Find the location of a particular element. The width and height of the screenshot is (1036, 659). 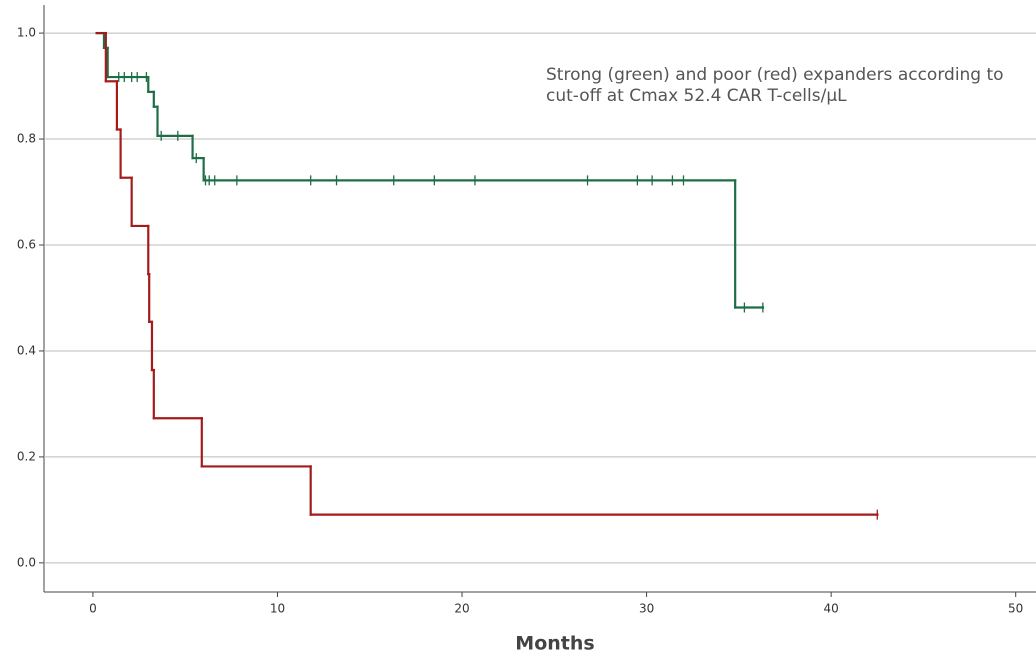

y-tick-label: 0.6 is located at coordinates (26, 244).